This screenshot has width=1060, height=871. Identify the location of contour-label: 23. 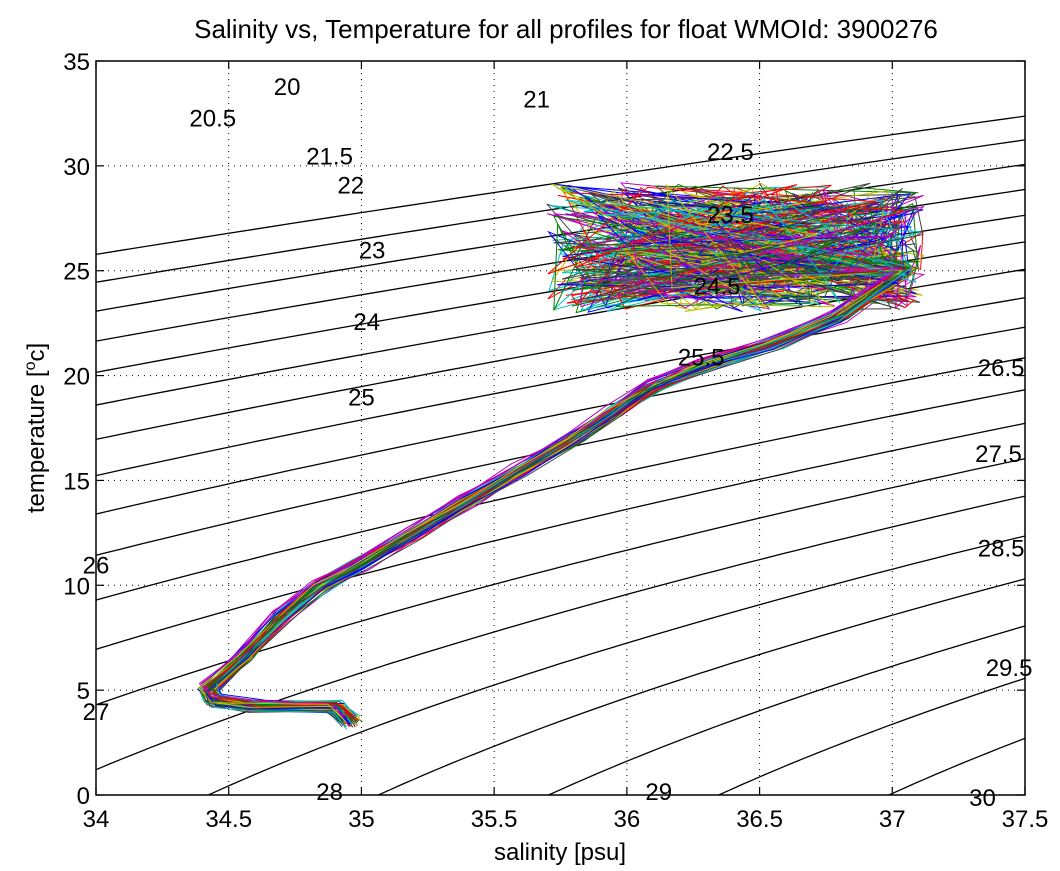
(372, 251).